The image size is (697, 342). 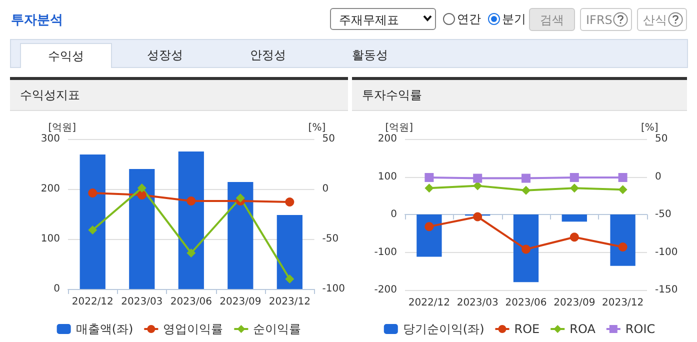 What do you see at coordinates (666, 290) in the screenshot?
I see `y2-tick-label: -150` at bounding box center [666, 290].